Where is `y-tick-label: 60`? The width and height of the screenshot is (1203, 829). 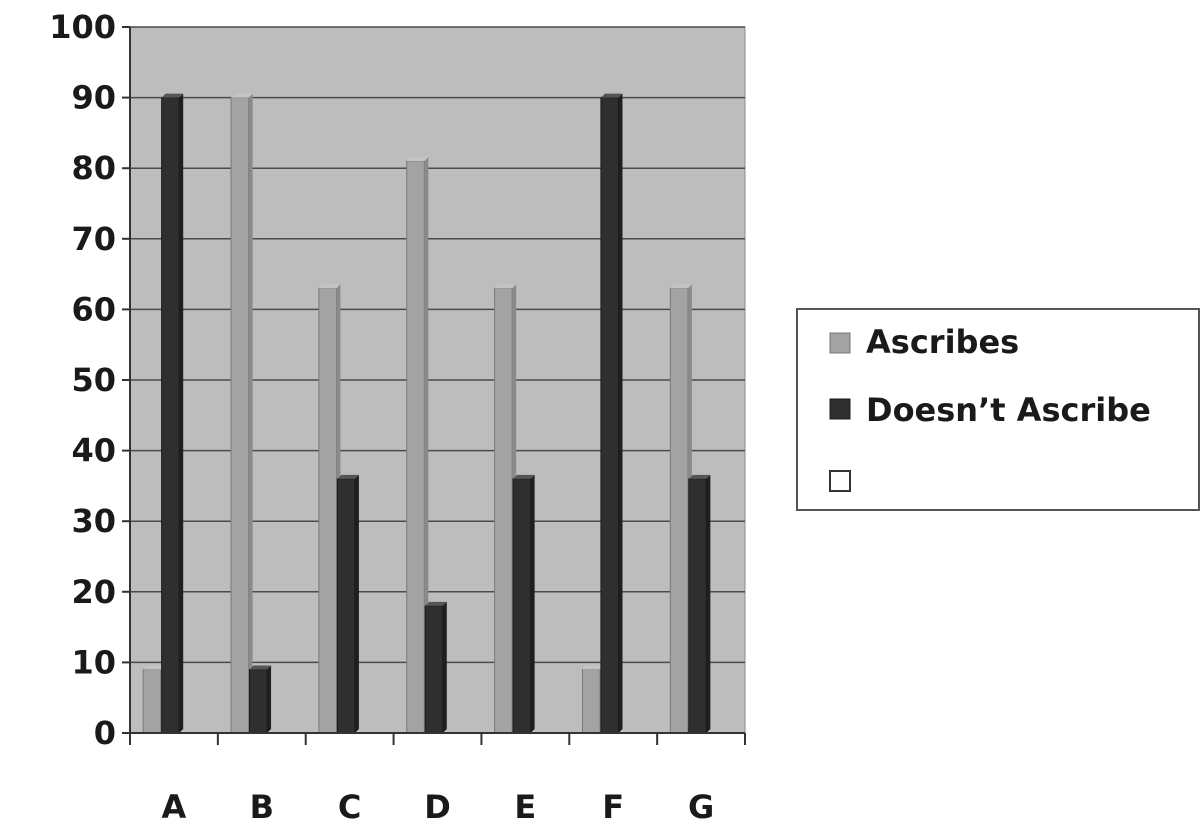 y-tick-label: 60 is located at coordinates (93, 309).